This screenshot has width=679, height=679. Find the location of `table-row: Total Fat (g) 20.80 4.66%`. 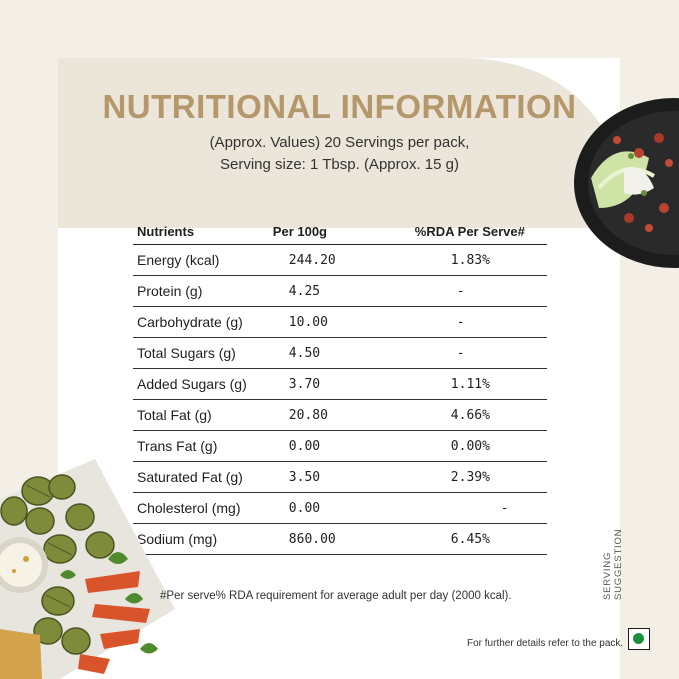

table-row: Total Fat (g) 20.80 4.66% is located at coordinates (340, 415).